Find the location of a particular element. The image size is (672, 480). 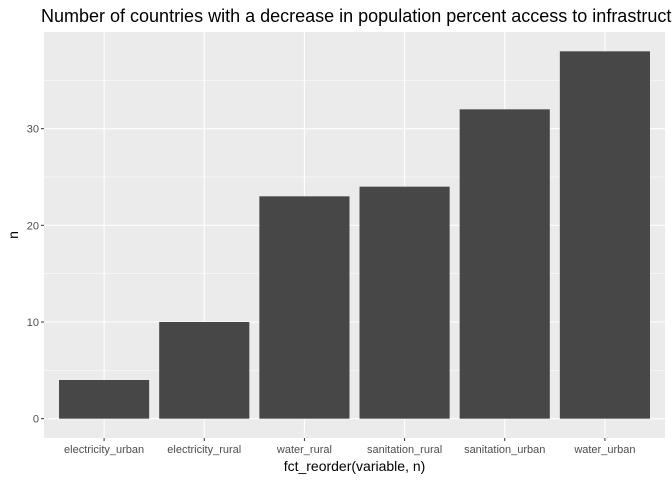

bar-electricity_rural is located at coordinates (204, 370).